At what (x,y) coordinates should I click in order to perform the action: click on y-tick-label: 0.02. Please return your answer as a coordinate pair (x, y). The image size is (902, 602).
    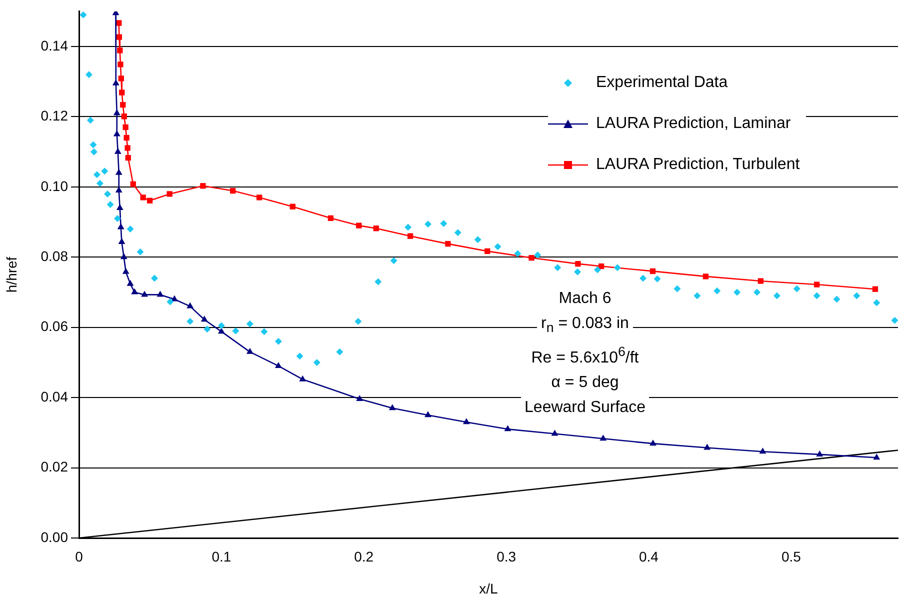
    Looking at the image, I should click on (54, 466).